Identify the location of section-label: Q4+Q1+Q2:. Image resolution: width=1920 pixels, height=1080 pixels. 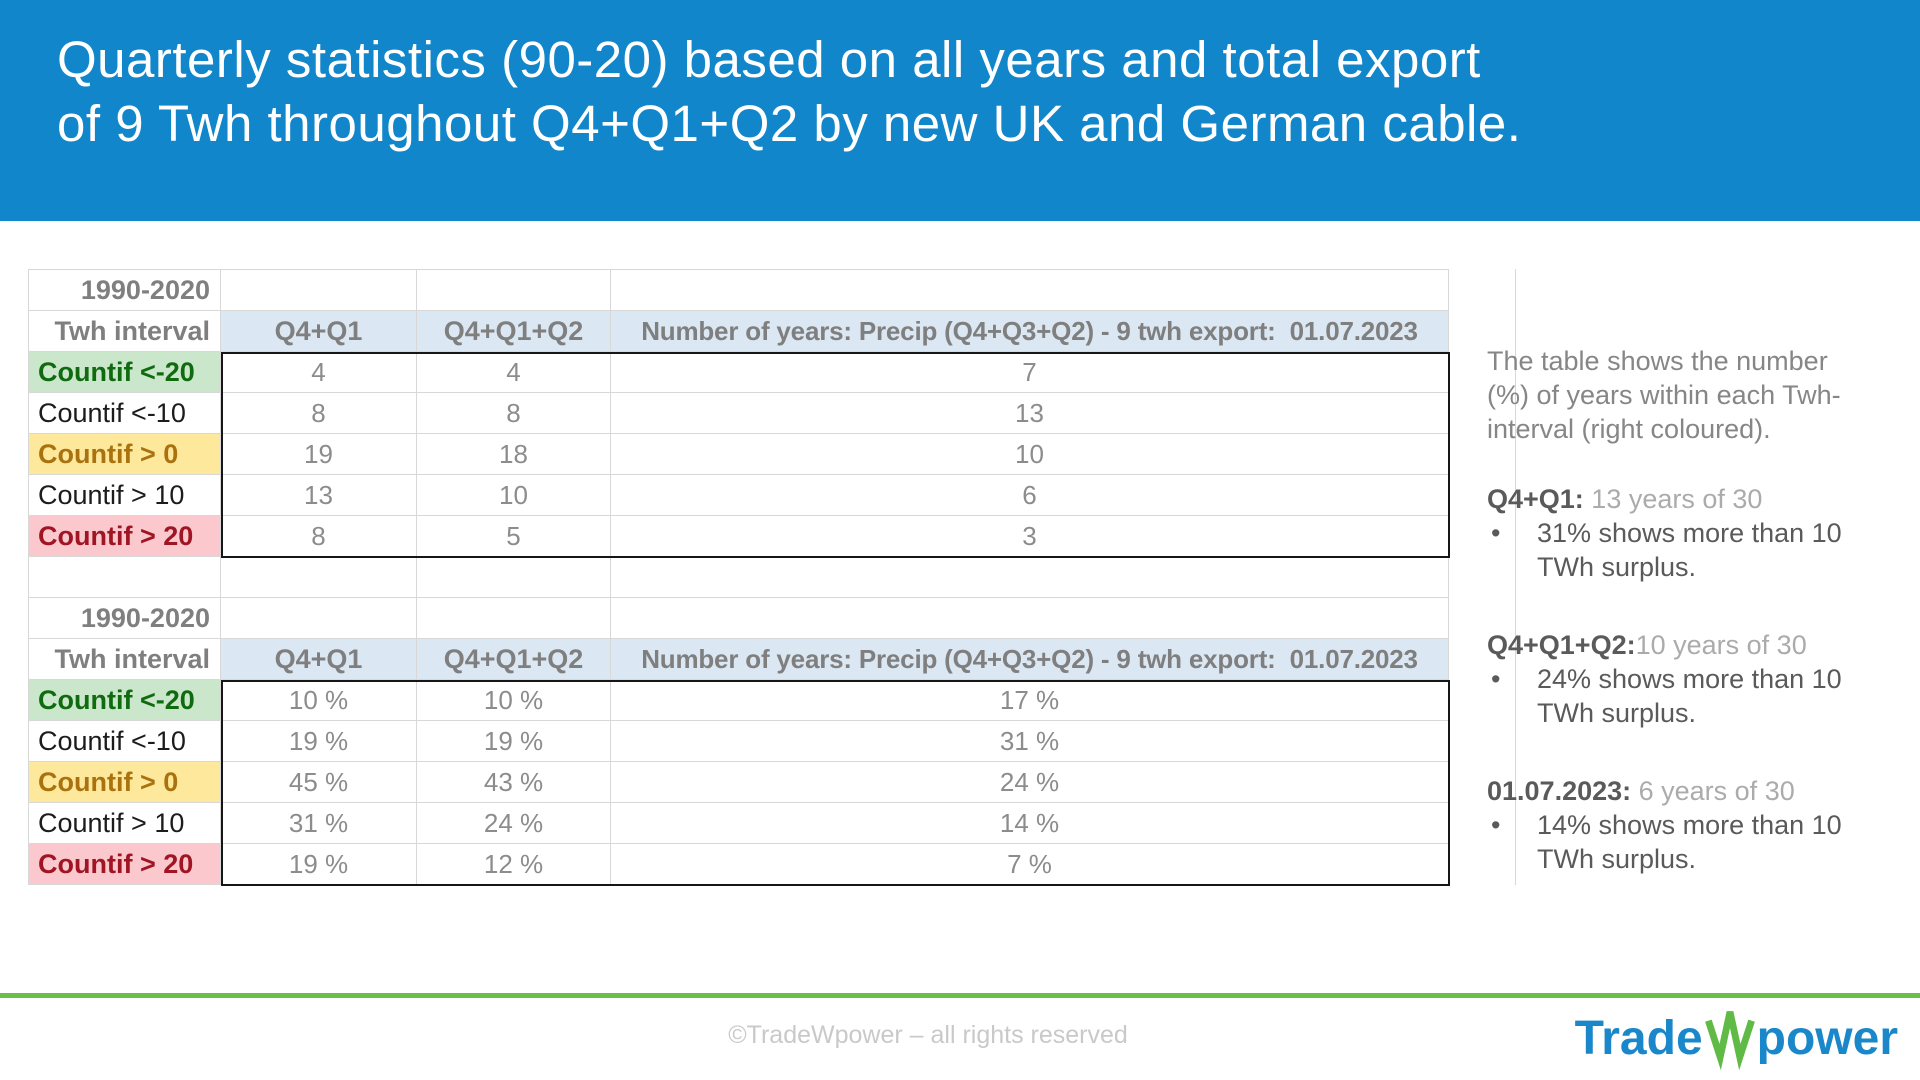
(1561, 645).